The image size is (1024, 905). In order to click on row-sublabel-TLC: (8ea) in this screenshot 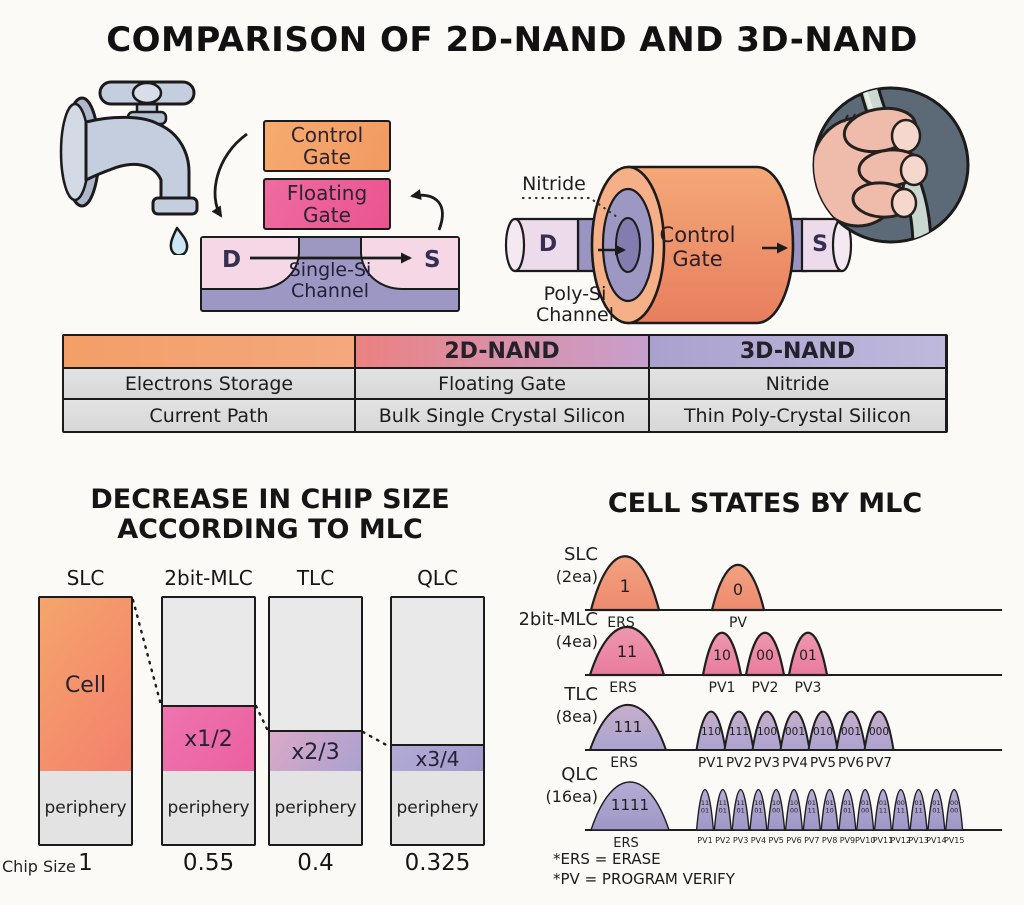, I will do `click(577, 716)`.